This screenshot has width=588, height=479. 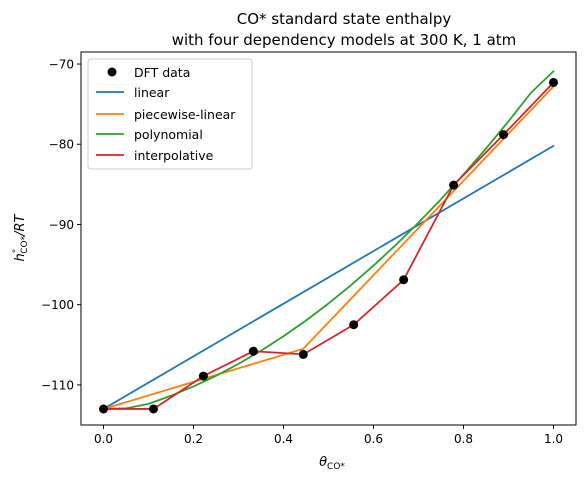 What do you see at coordinates (463, 439) in the screenshot?
I see `x-tick-label: 0.8` at bounding box center [463, 439].